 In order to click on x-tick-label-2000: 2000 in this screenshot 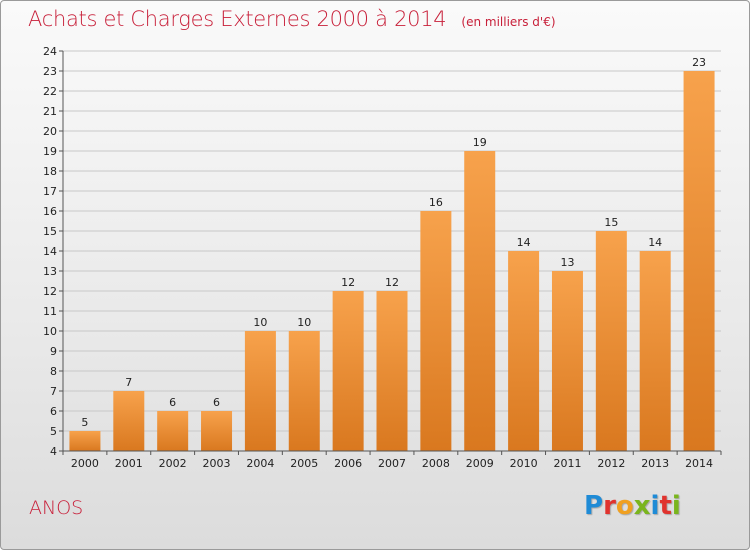, I will do `click(85, 463)`.